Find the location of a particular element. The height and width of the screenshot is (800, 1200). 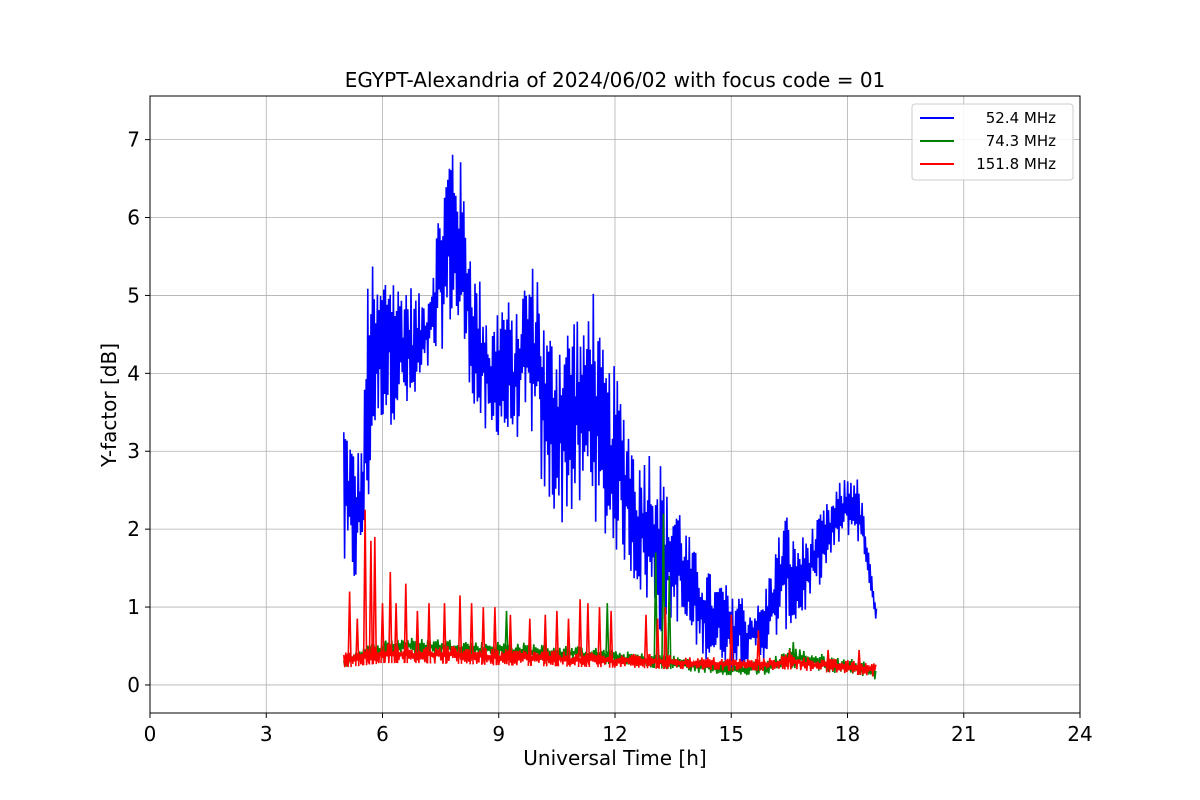

x-tick-label: 15 is located at coordinates (731, 734).